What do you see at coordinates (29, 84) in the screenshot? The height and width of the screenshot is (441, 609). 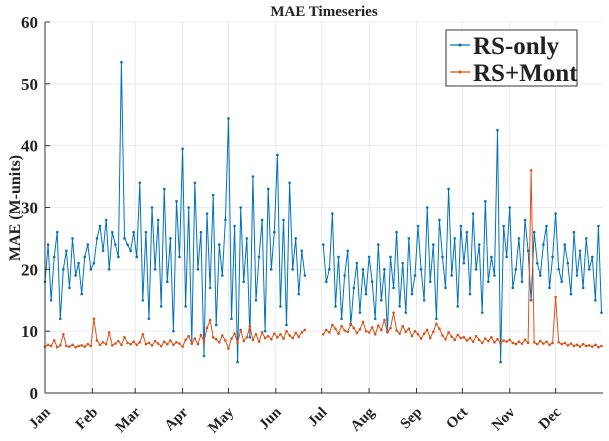 I see `y-tick-label: 50` at bounding box center [29, 84].